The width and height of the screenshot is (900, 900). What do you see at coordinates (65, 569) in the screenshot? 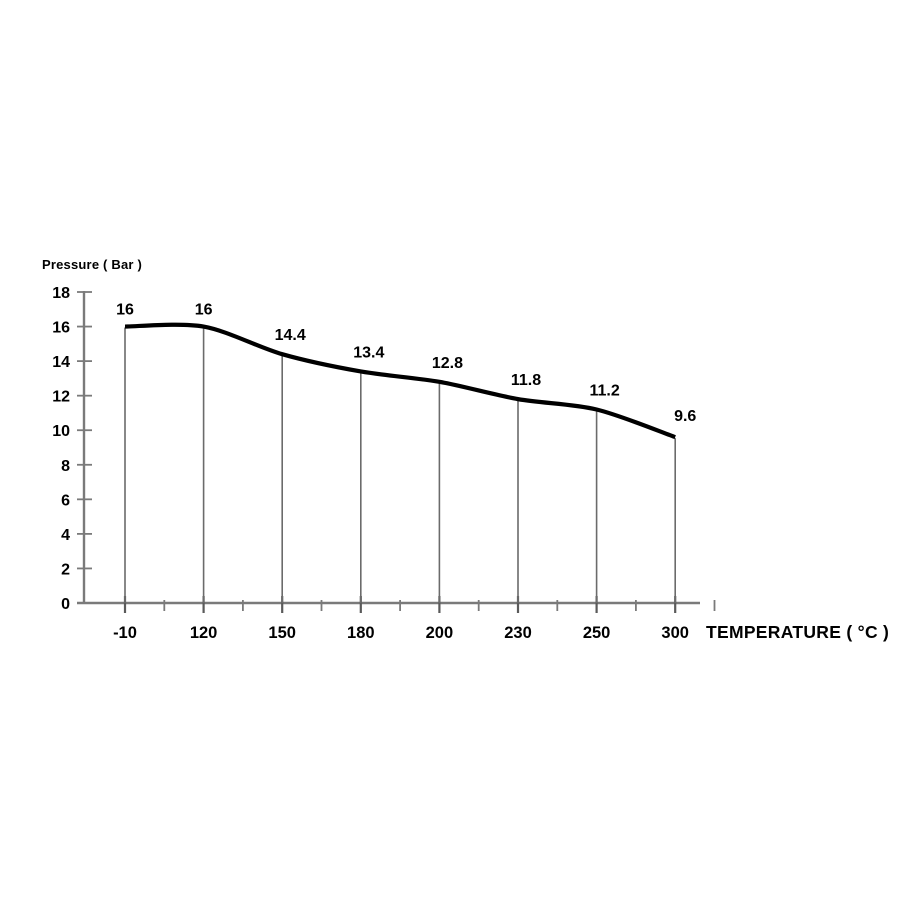
I see `y-tick-label: 2` at bounding box center [65, 569].